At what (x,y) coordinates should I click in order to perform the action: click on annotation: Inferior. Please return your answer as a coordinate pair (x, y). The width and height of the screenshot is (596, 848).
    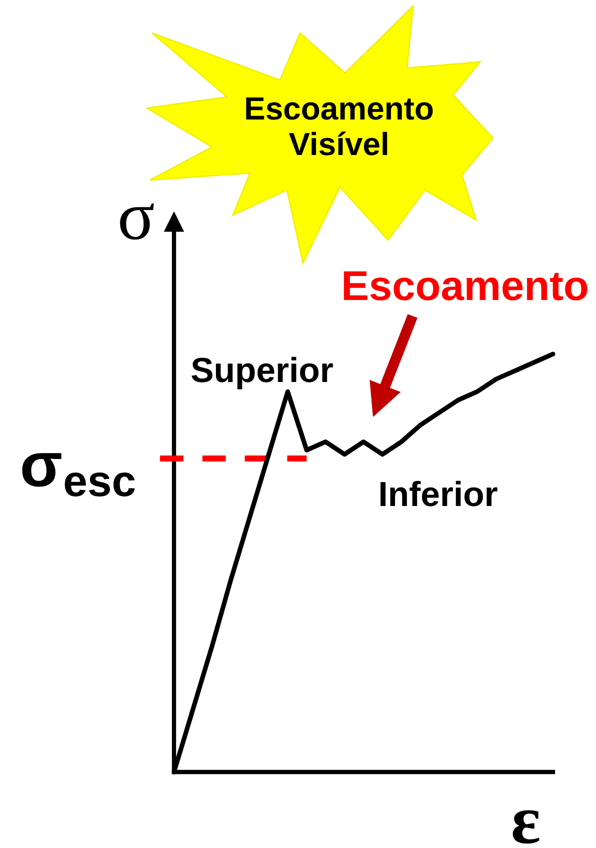
    Looking at the image, I should click on (439, 493).